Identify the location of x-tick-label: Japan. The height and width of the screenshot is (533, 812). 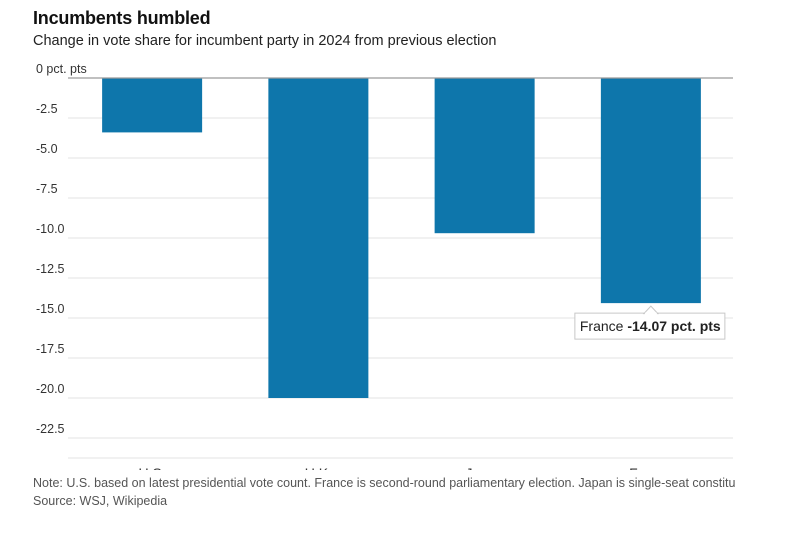
(485, 467).